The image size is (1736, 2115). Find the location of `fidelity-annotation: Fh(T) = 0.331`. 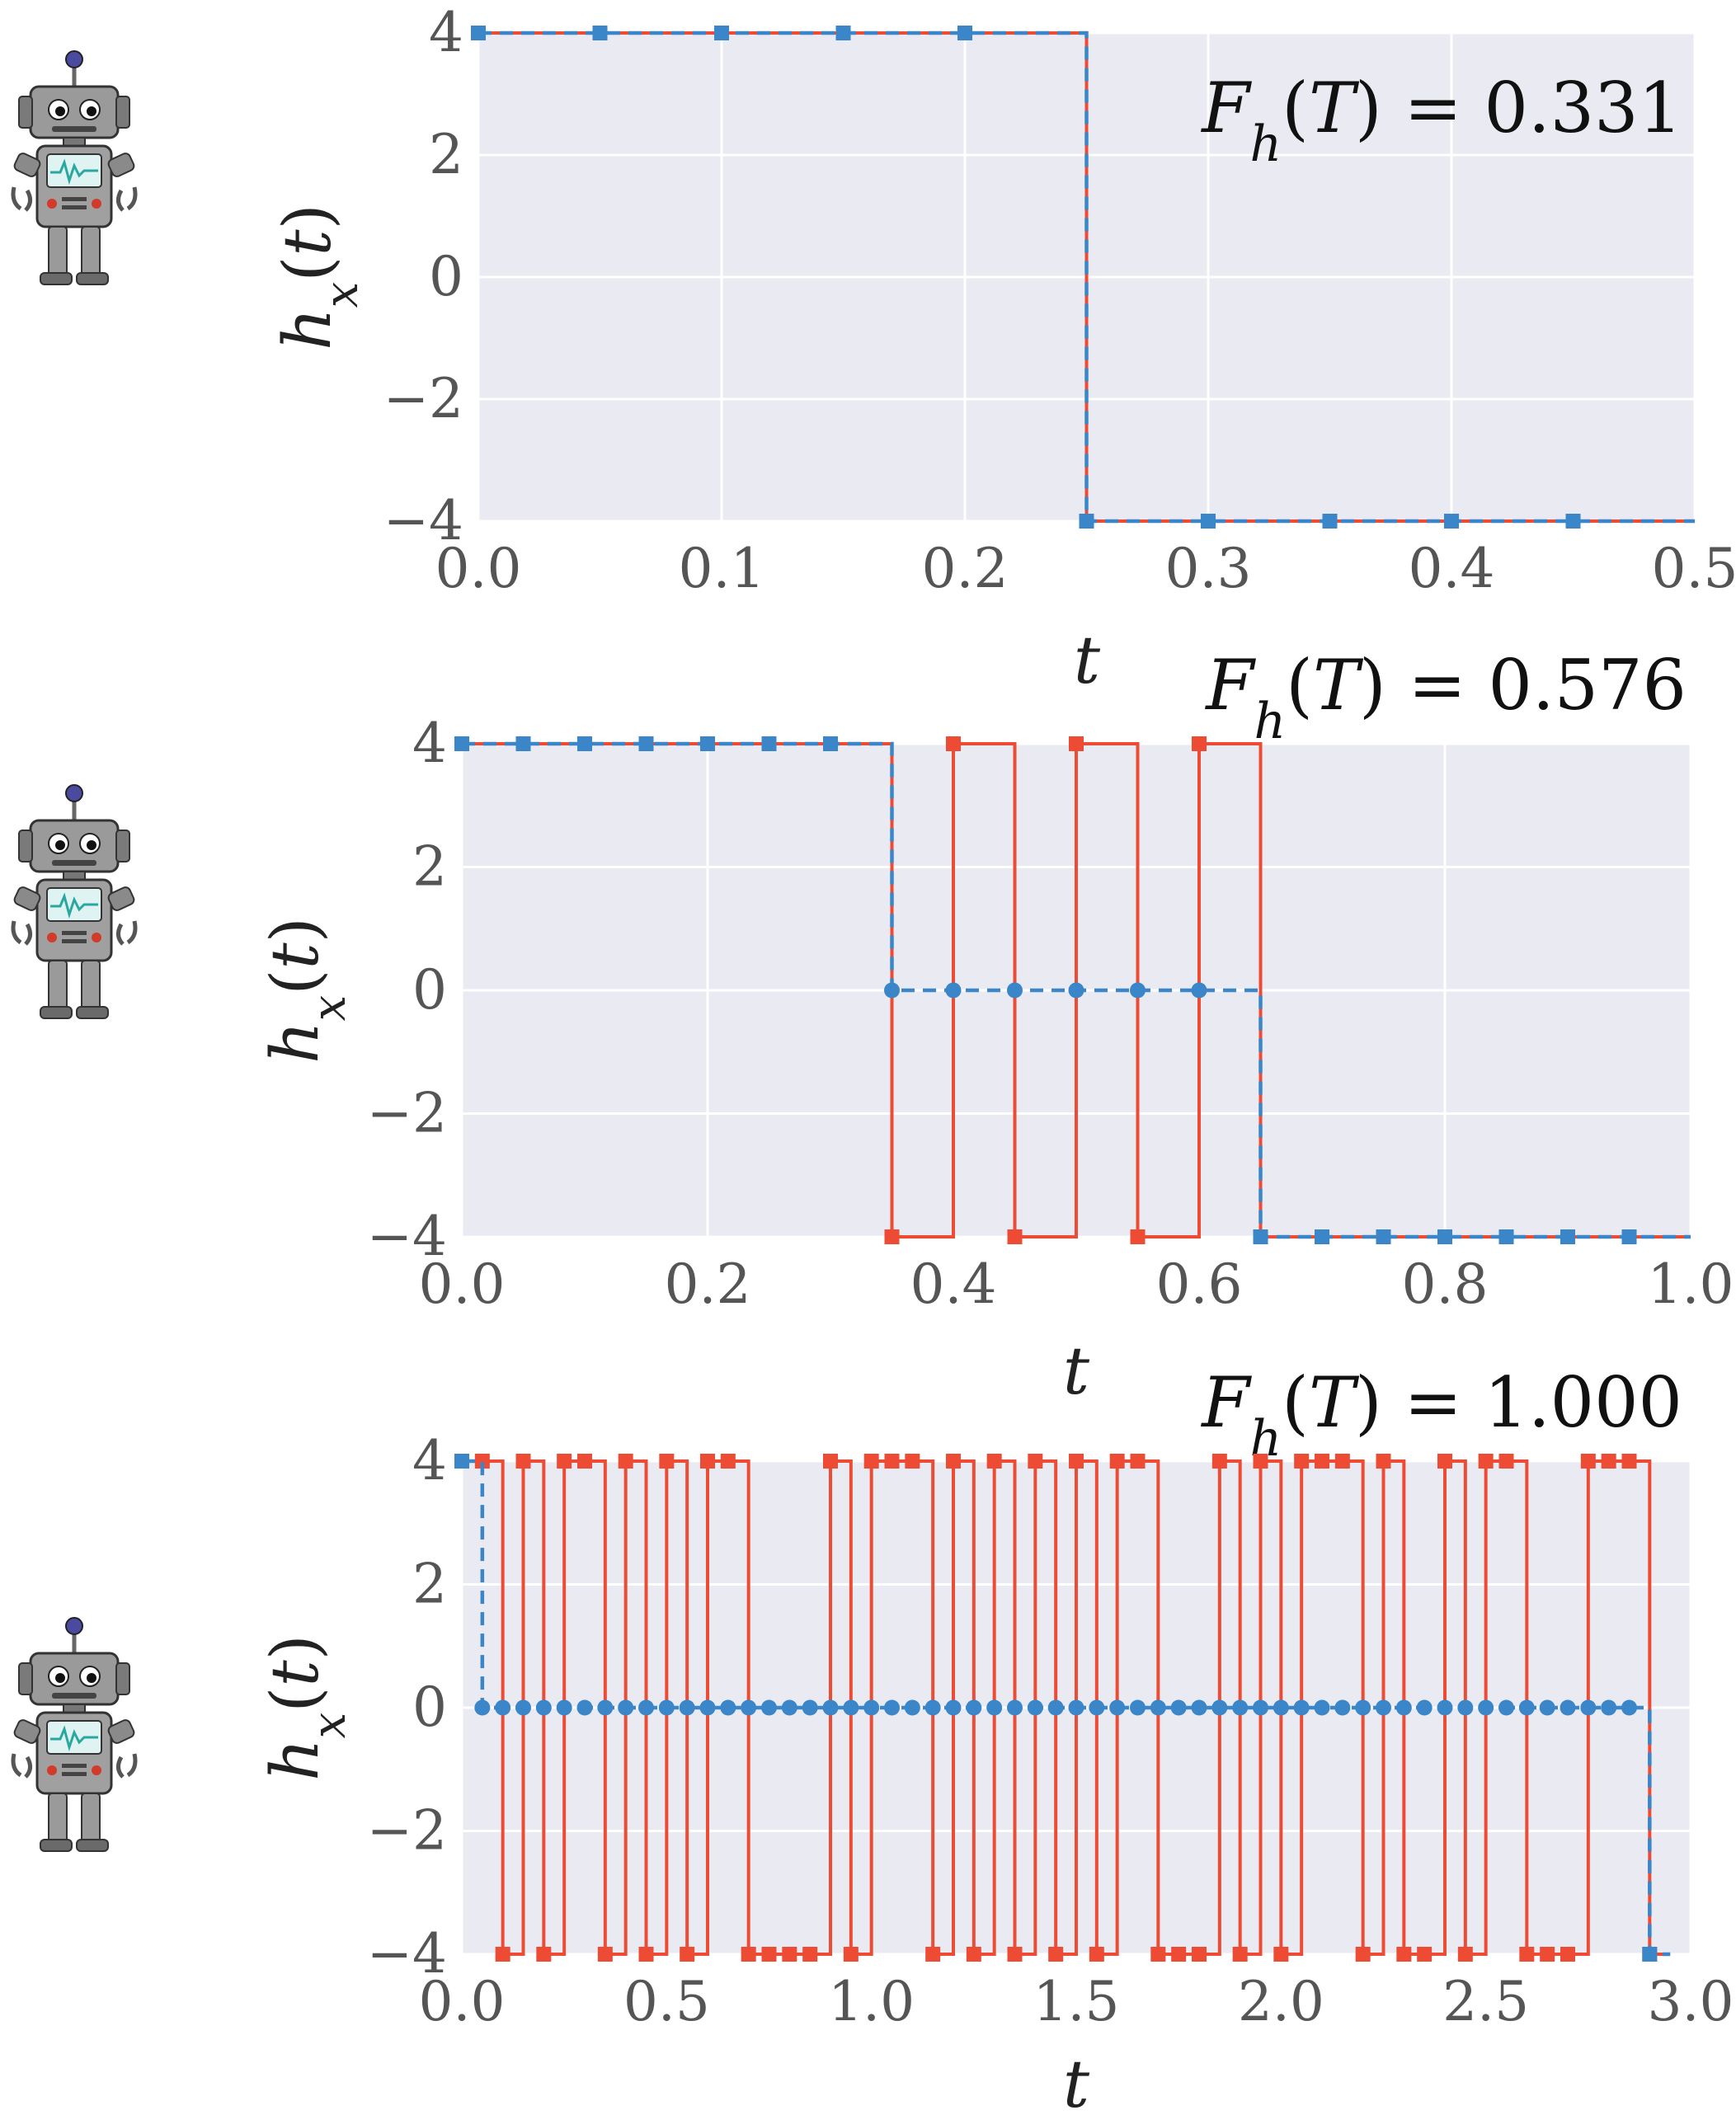

fidelity-annotation: Fh(T) = 0.331 is located at coordinates (1441, 121).